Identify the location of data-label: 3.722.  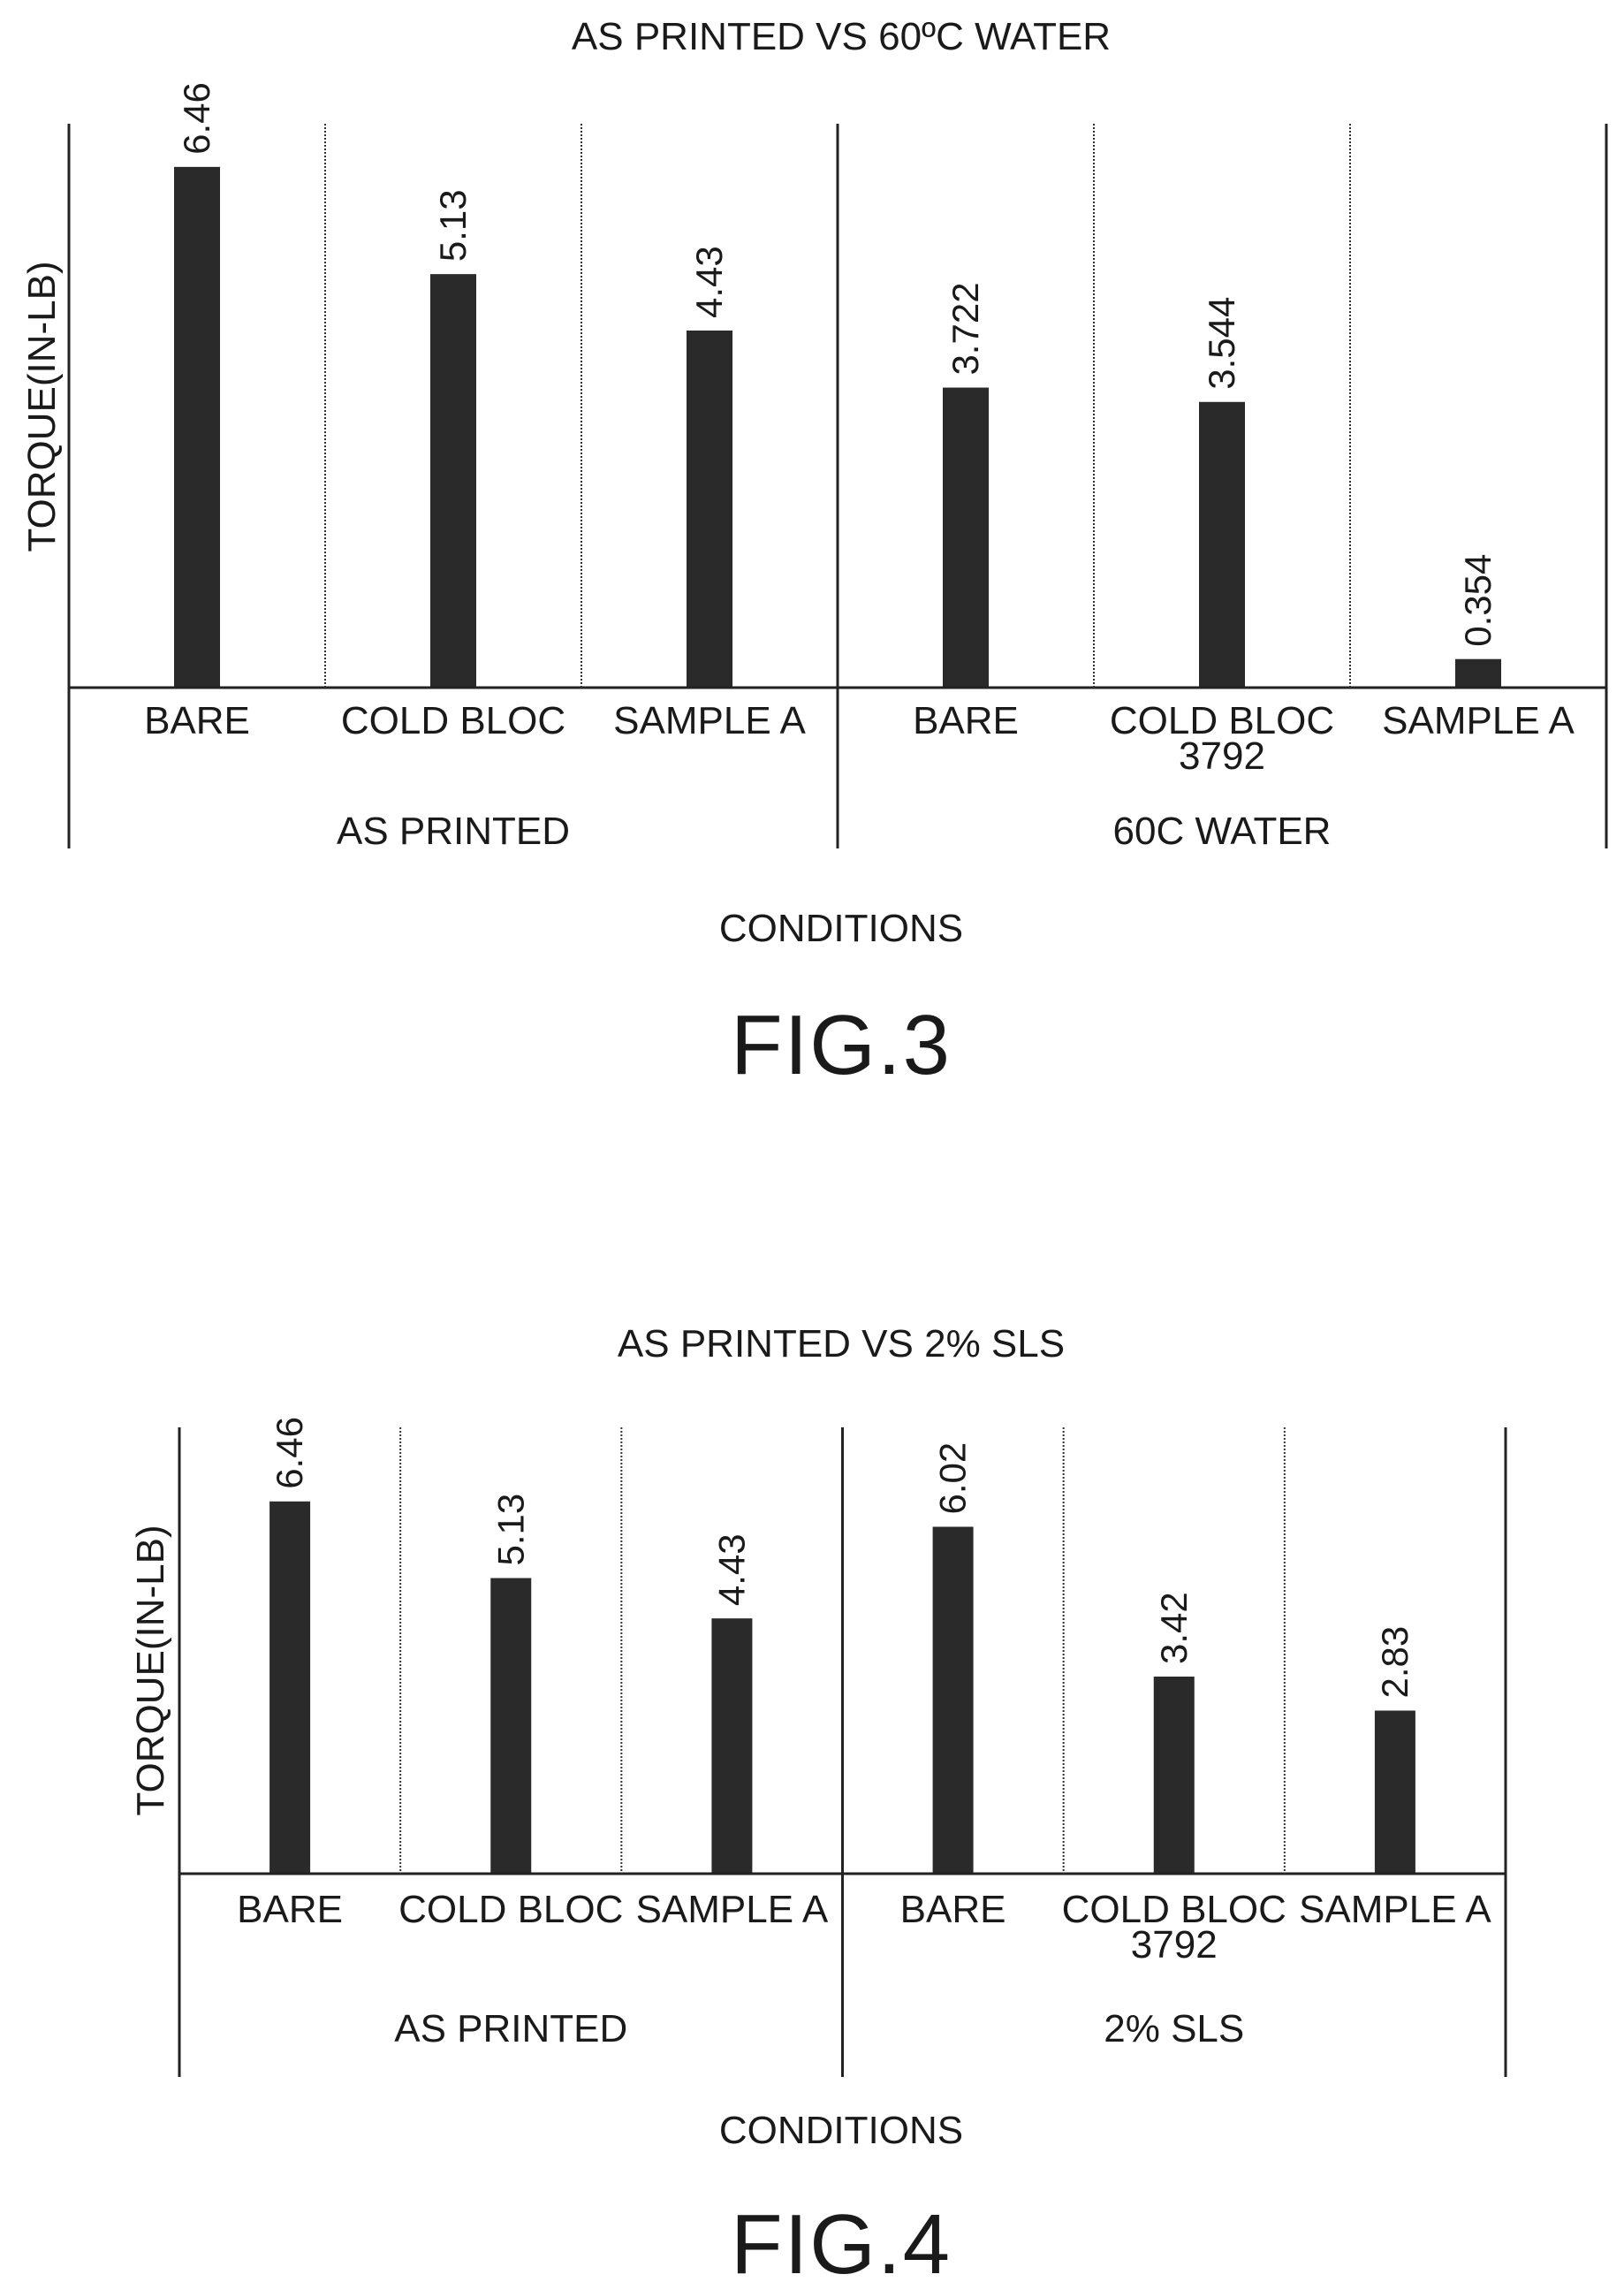
(965, 328).